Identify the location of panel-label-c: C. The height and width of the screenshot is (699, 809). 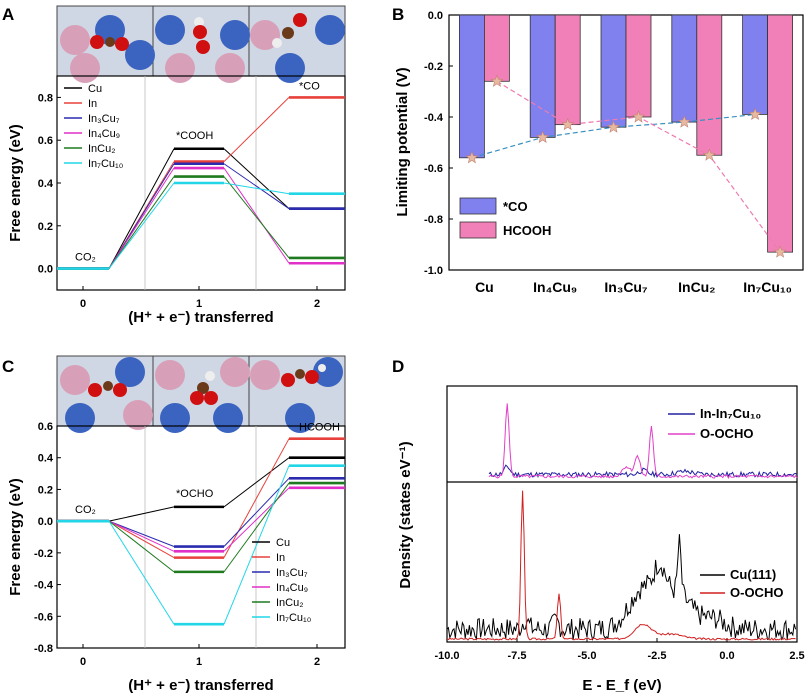
(8, 366).